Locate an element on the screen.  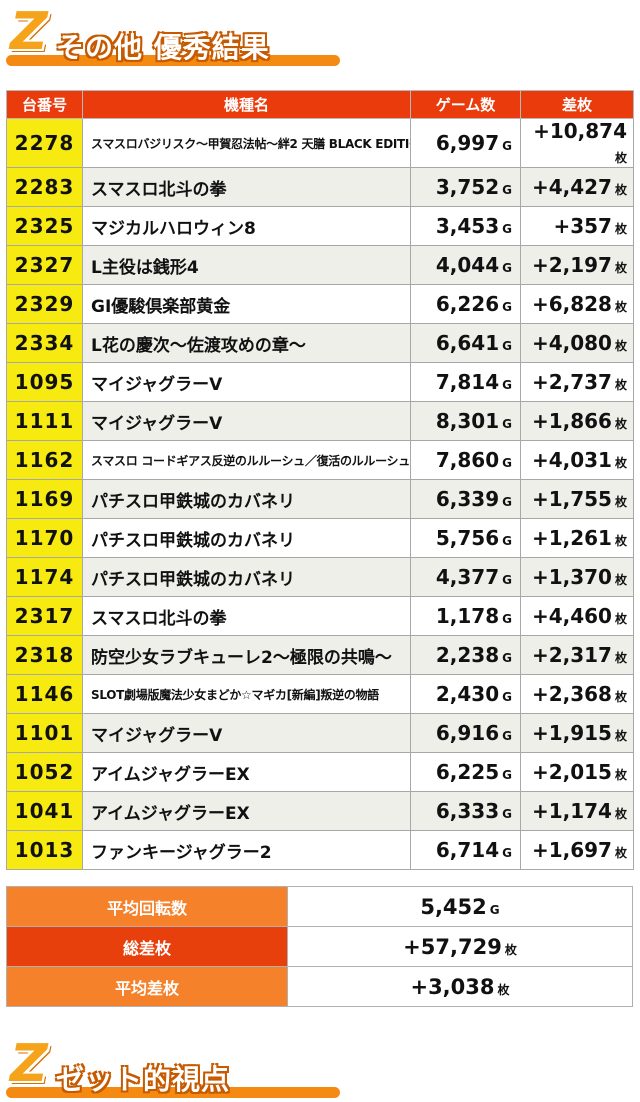
model-name: アイムジャグラーEX is located at coordinates (246, 772).